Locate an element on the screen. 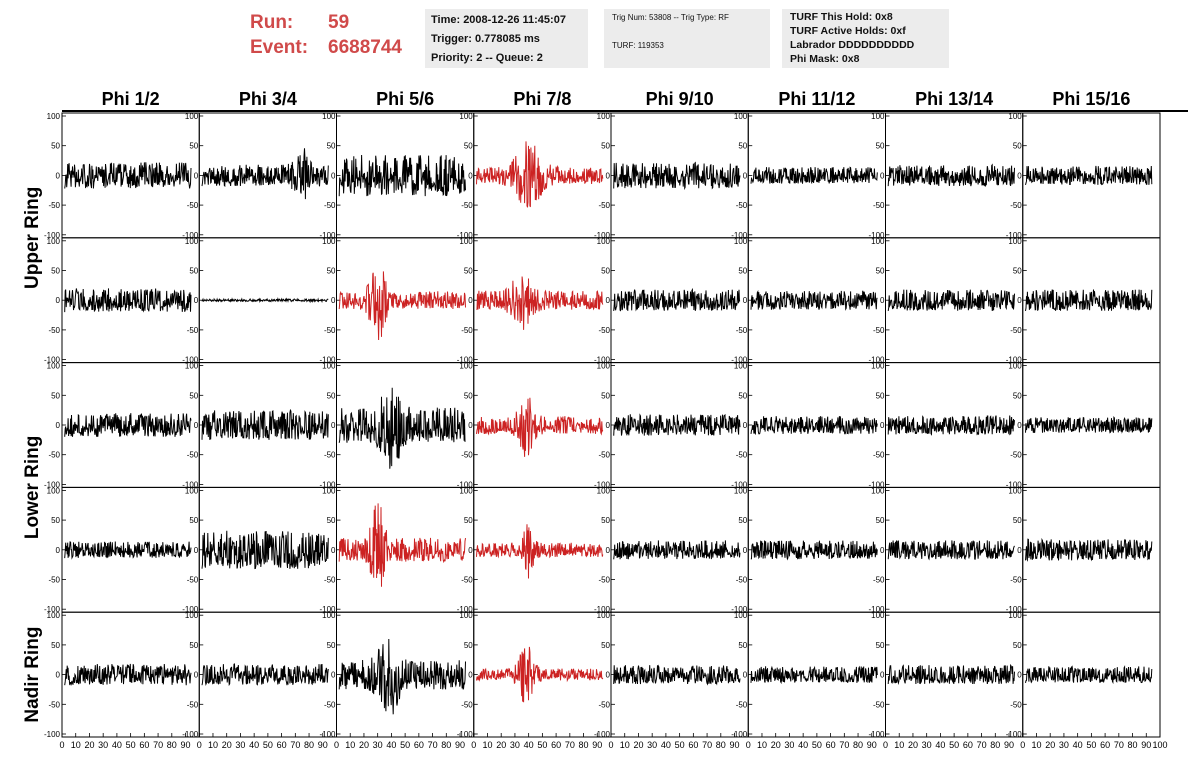 This screenshot has width=1196, height=772. column-header: Phi 13/14 is located at coordinates (954, 99).